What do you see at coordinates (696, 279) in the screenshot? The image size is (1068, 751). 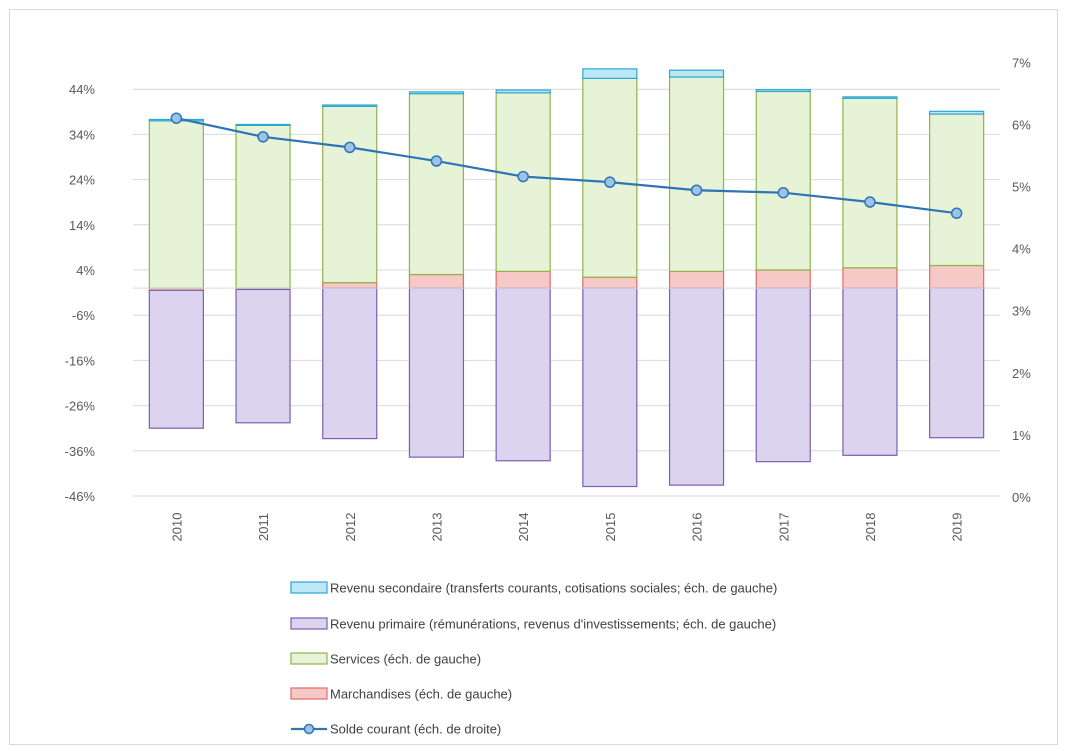 I see `bar-marchandises-2016` at bounding box center [696, 279].